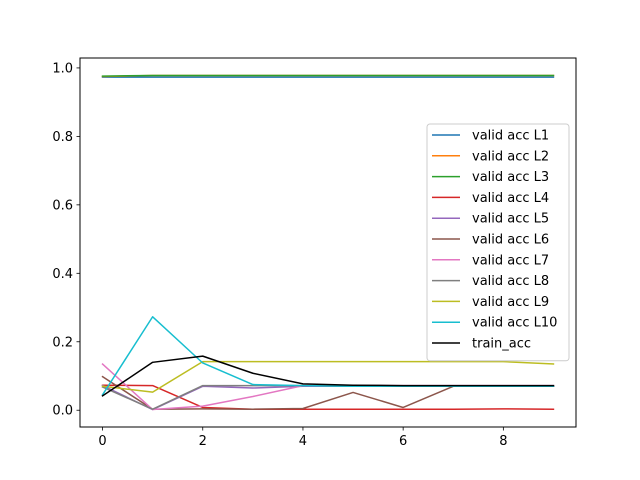 The width and height of the screenshot is (640, 480). What do you see at coordinates (303, 441) in the screenshot?
I see `x-tick-label: 4` at bounding box center [303, 441].